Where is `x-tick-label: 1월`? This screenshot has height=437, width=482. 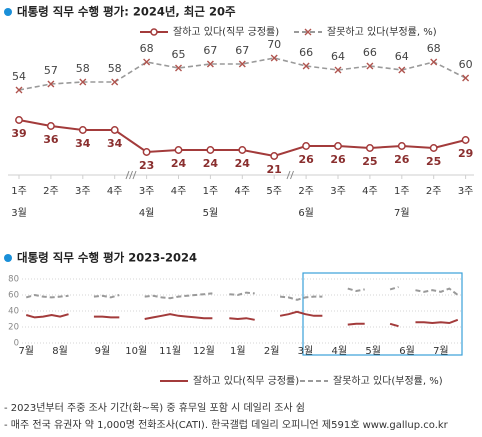 x-tick-label: 1월 is located at coordinates (238, 351).